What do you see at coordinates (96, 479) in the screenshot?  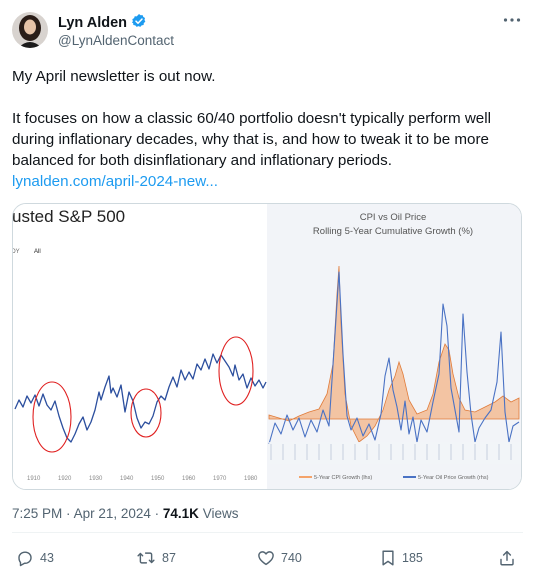 I see `left-x-tick: 1930` at bounding box center [96, 479].